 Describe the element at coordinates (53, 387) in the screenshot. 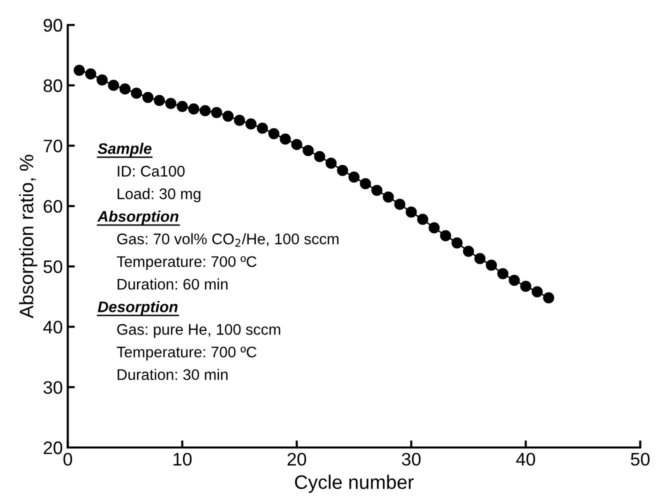

I see `y-tick-label: 30` at that location.